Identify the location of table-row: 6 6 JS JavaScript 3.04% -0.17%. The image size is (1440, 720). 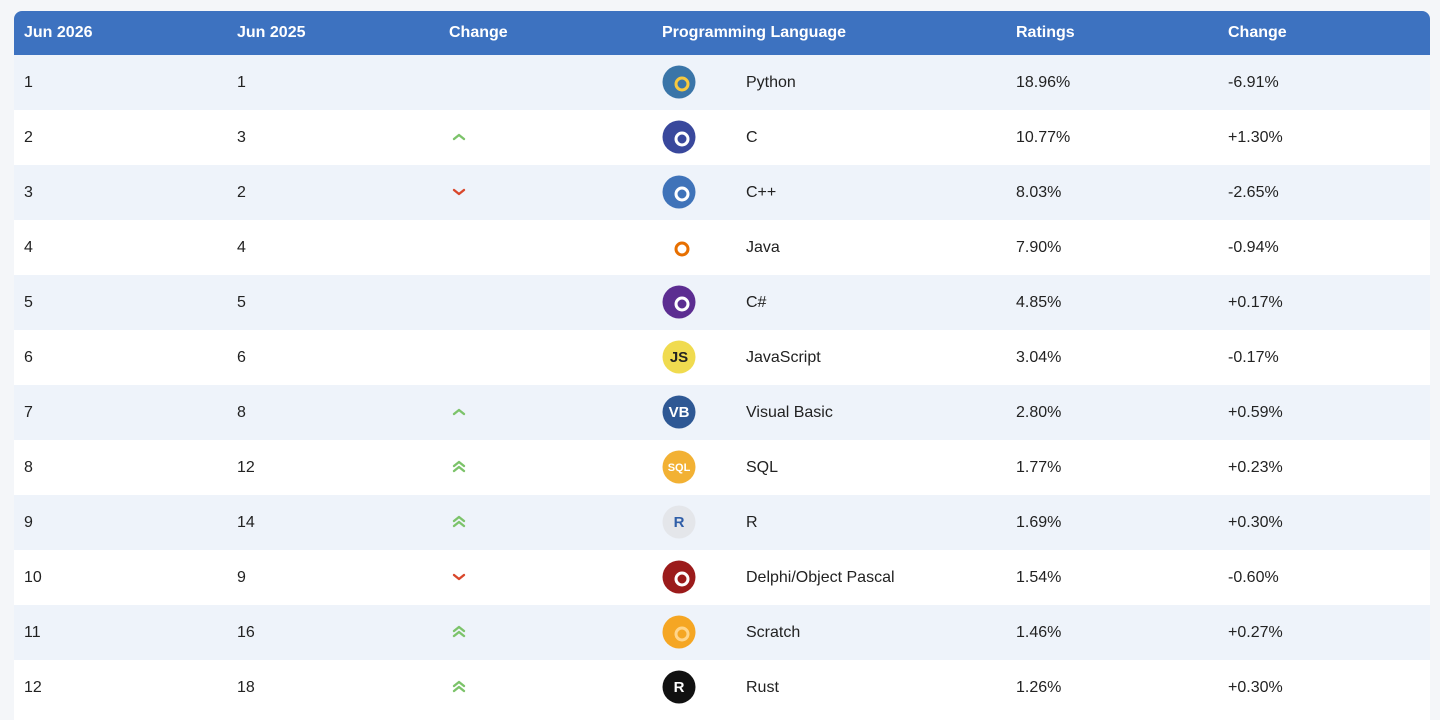
(722, 357).